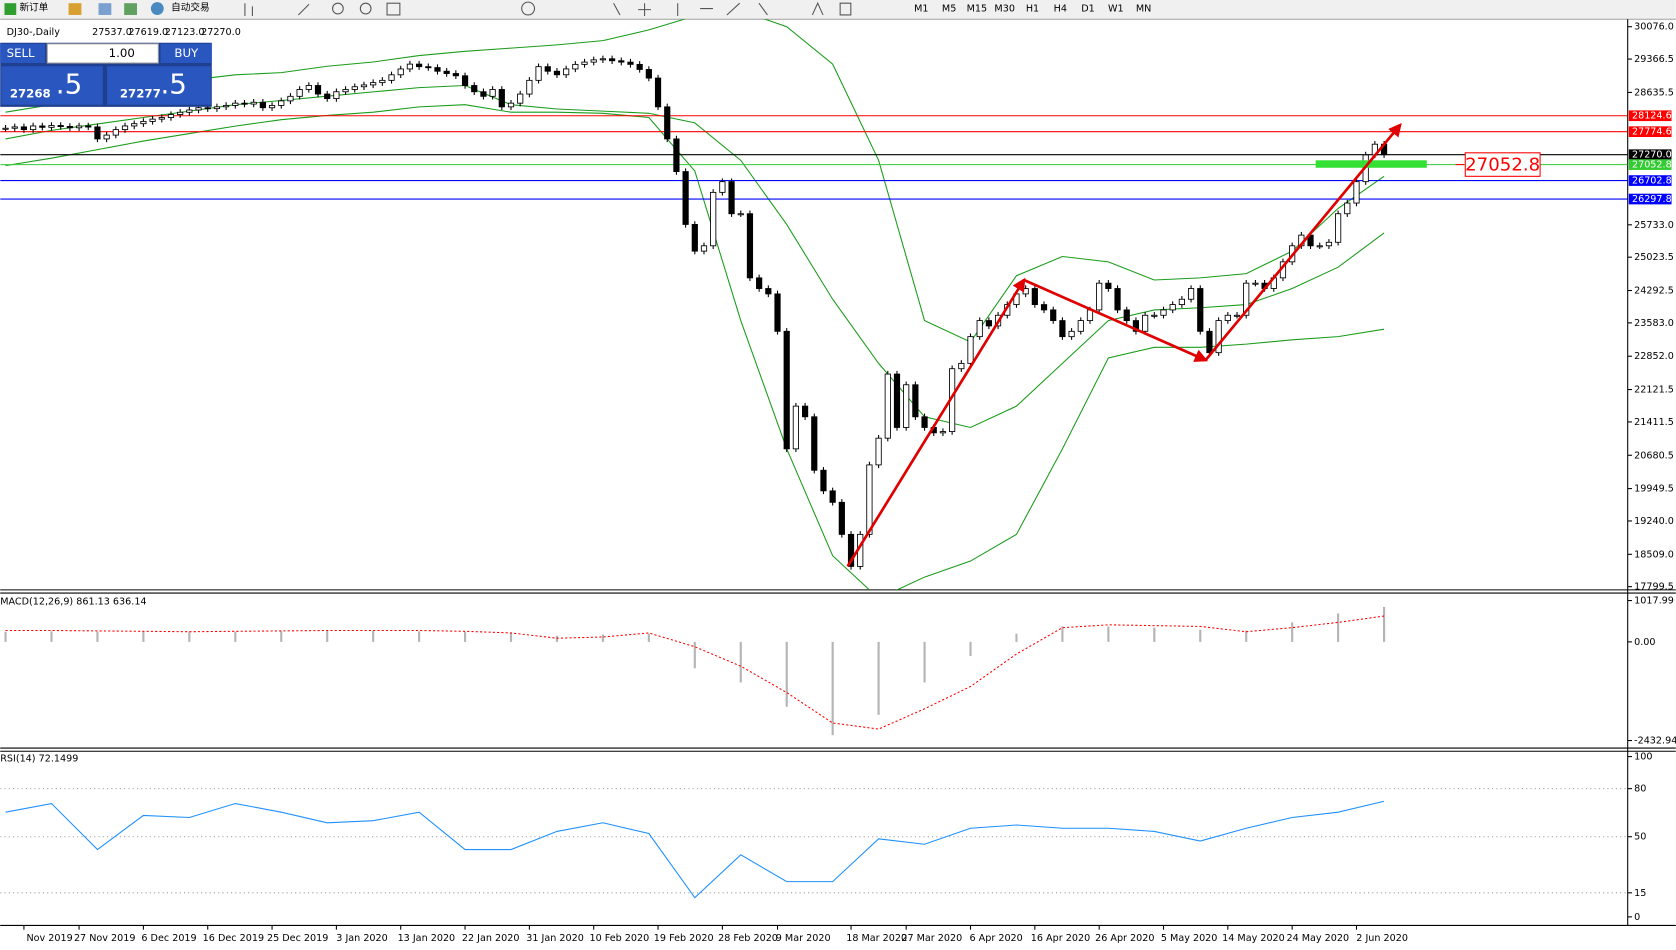 Image resolution: width=1676 pixels, height=950 pixels. Describe the element at coordinates (1654, 27) in the screenshot. I see `y-tick-label: 30076.0` at that location.